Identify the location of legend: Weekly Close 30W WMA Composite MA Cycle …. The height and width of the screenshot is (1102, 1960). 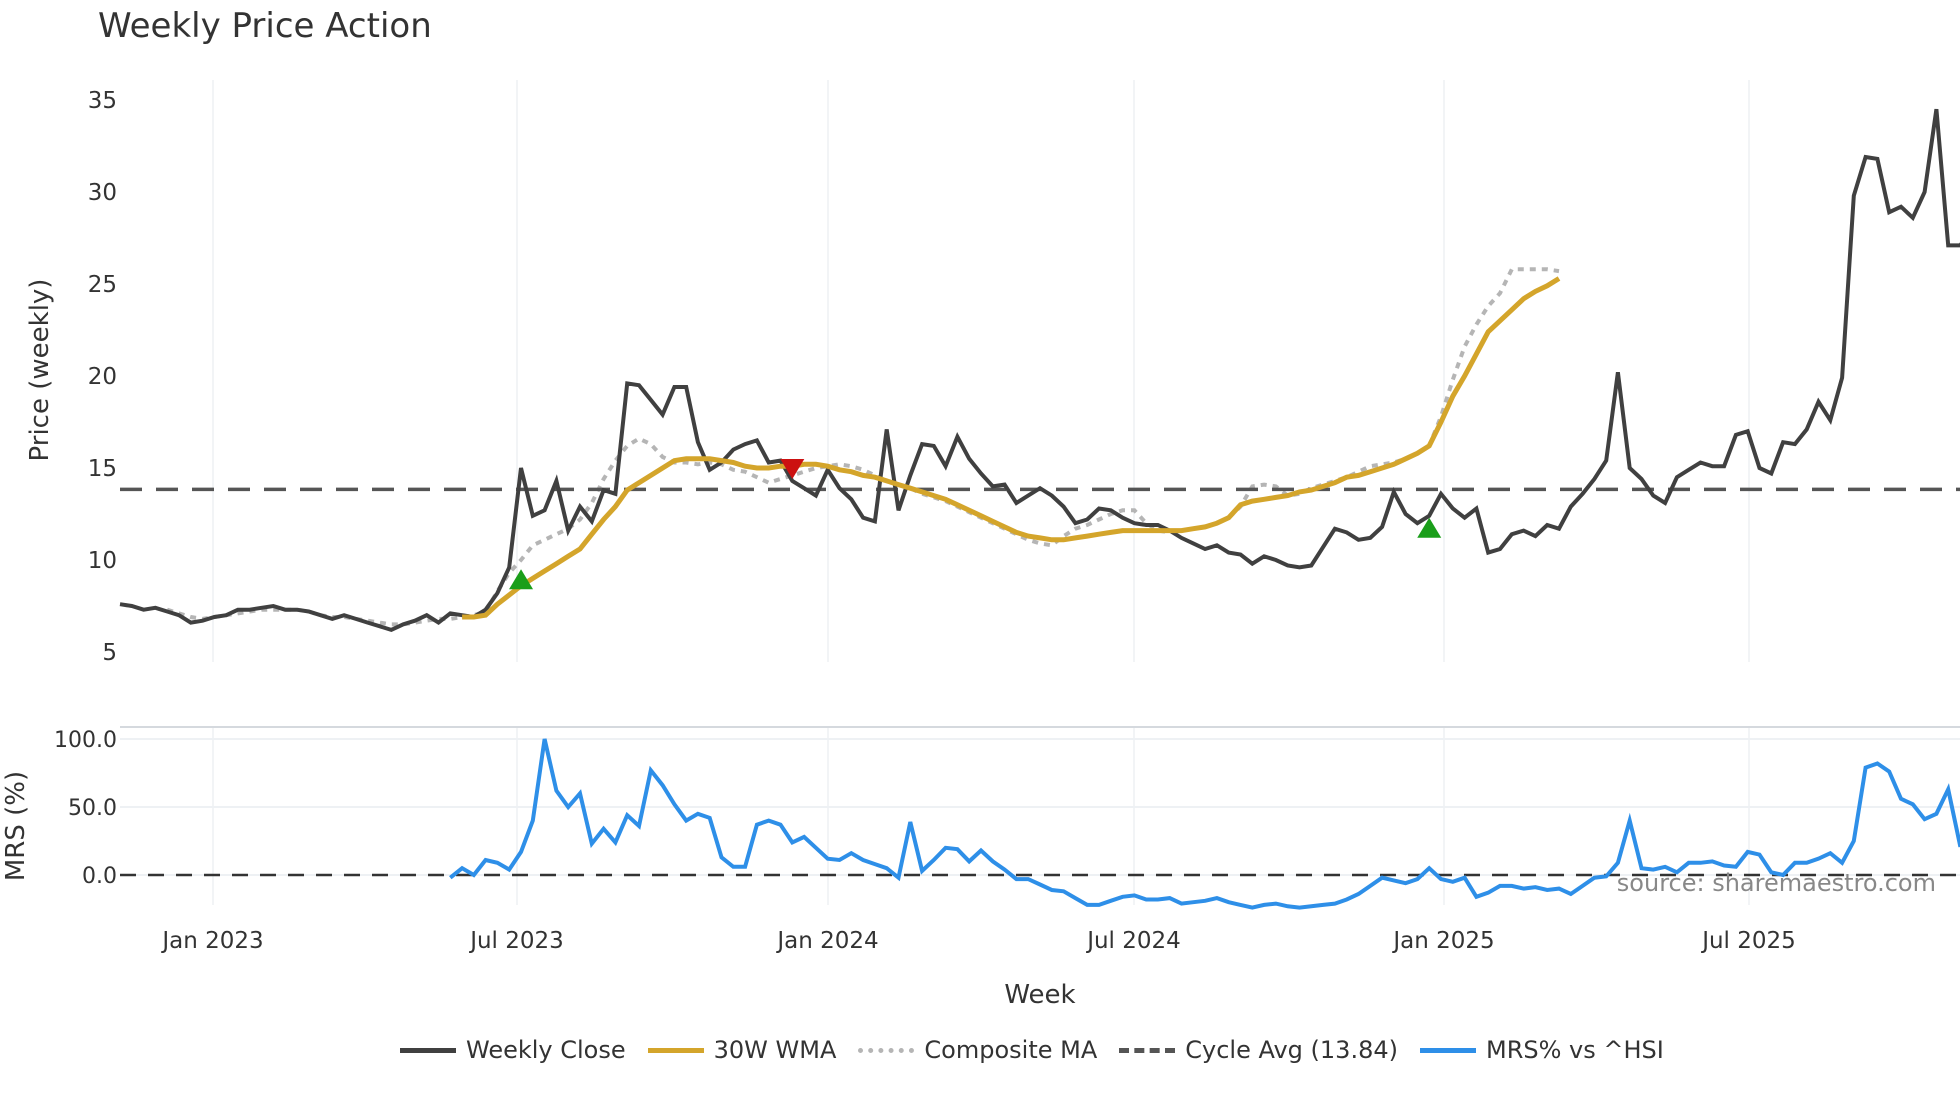
(1043, 1050).